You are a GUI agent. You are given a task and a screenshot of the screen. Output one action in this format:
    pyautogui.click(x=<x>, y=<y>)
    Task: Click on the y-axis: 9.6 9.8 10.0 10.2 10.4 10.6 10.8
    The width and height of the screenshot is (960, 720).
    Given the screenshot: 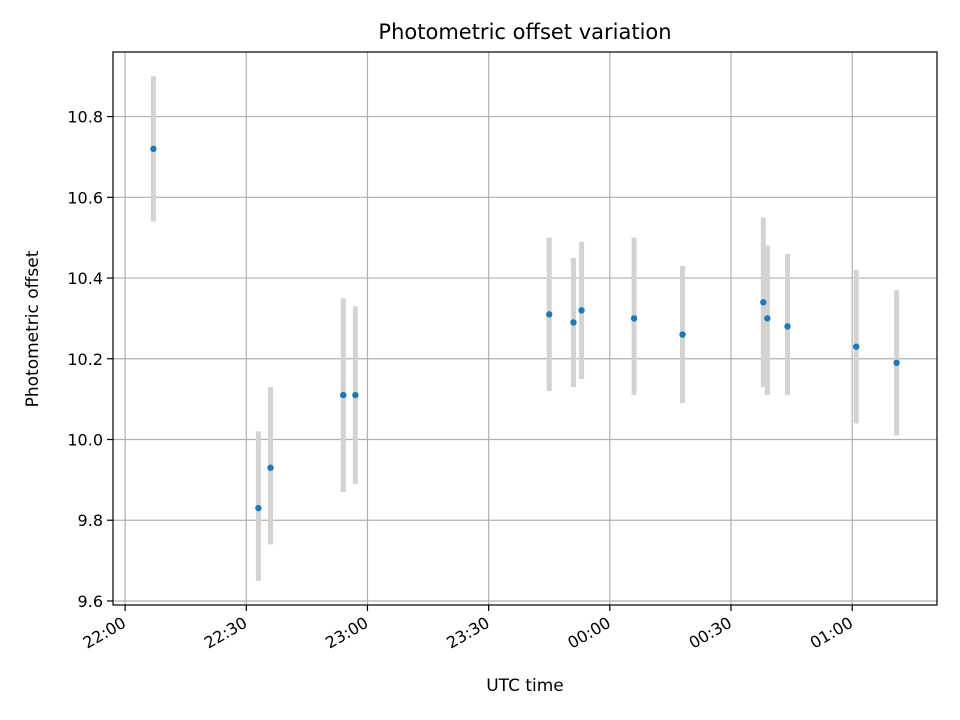 What is the action you would take?
    pyautogui.click(x=90, y=359)
    